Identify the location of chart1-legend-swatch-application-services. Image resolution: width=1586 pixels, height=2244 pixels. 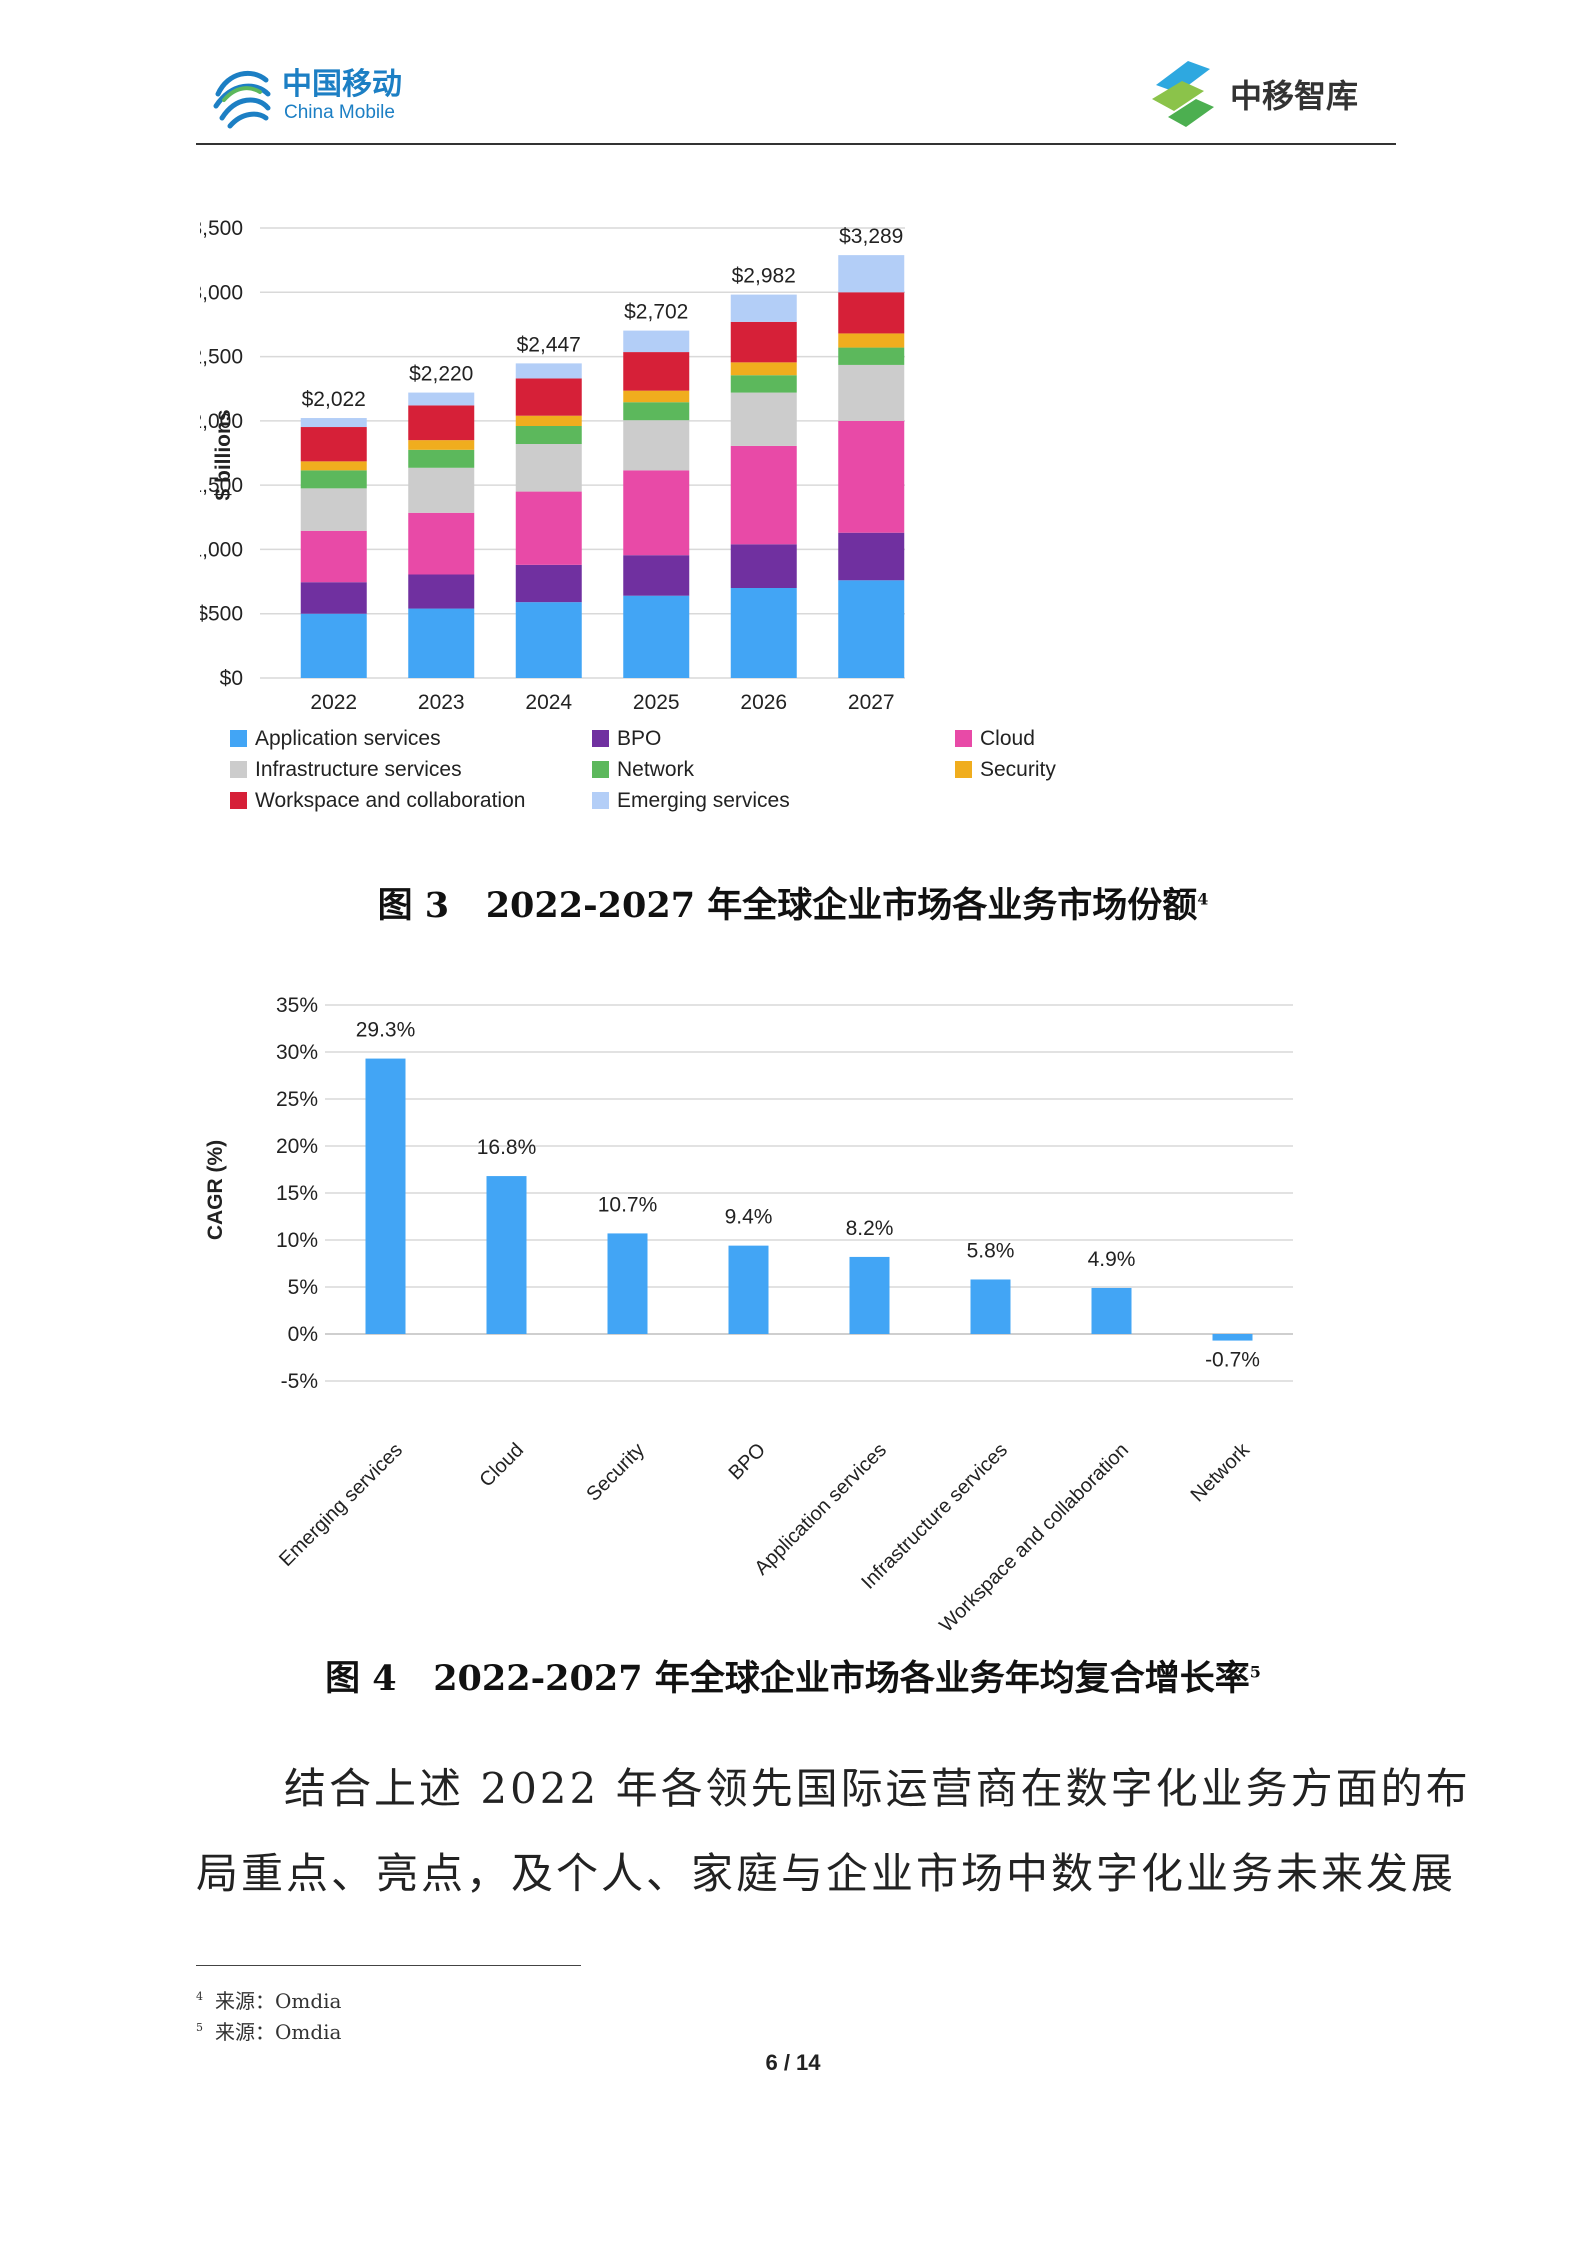
(238, 738).